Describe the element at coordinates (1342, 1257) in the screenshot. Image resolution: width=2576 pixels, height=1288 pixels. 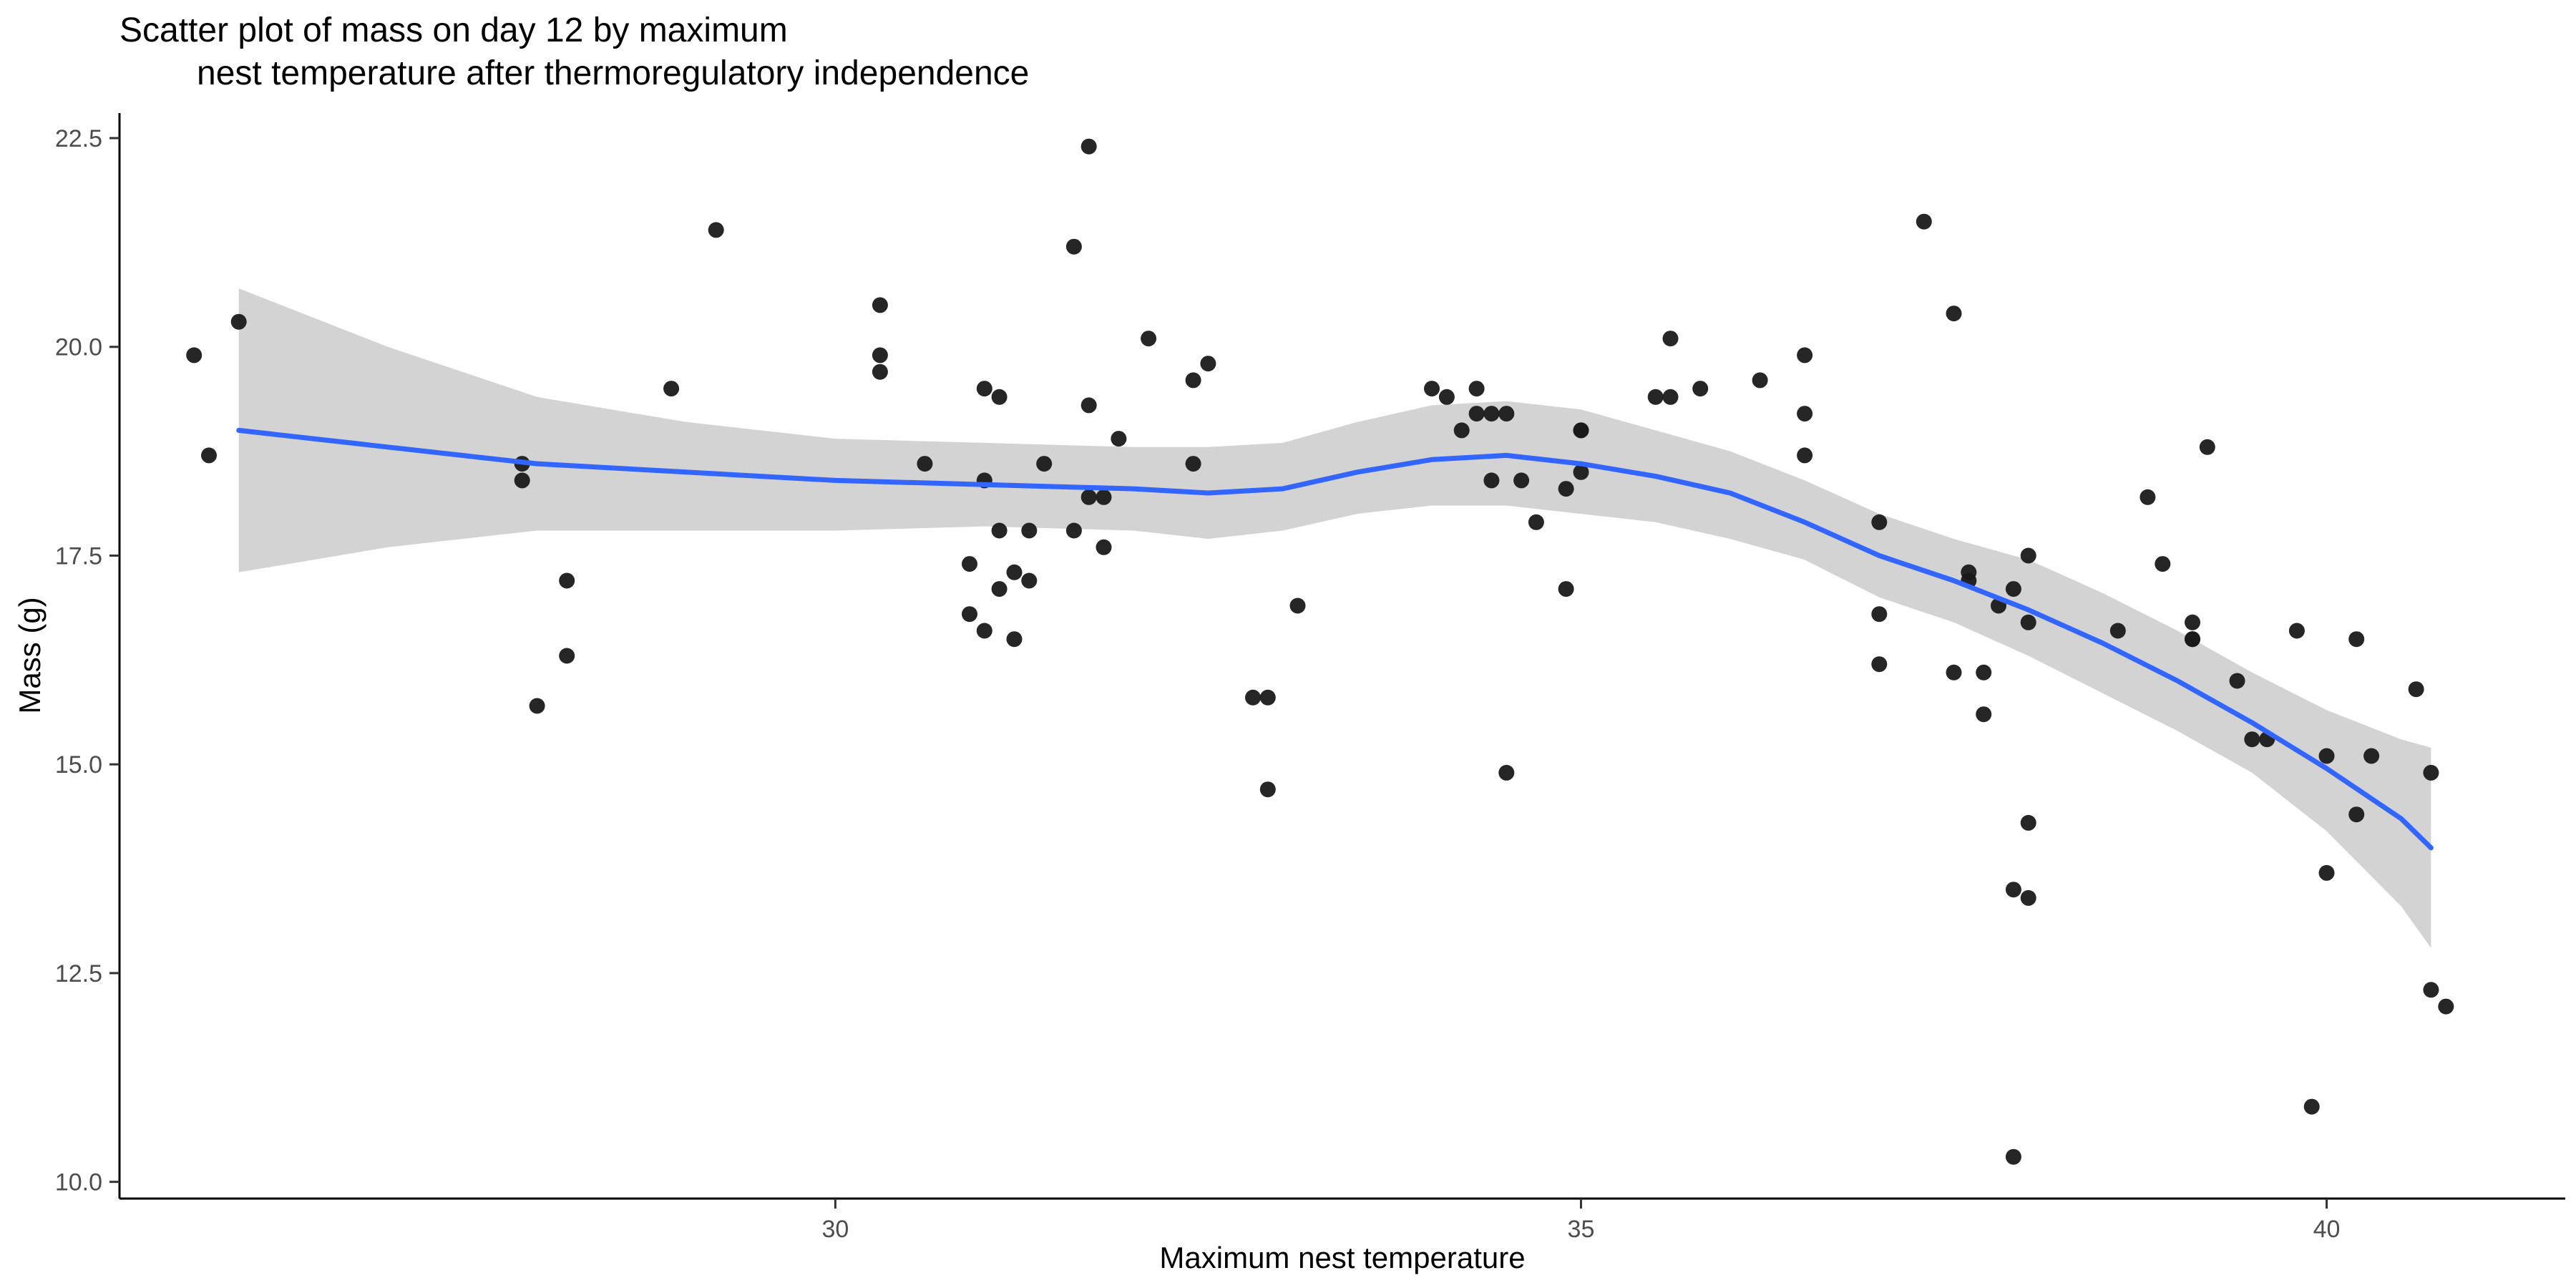
I see `x-axis-title: Maximum nest temperature` at that location.